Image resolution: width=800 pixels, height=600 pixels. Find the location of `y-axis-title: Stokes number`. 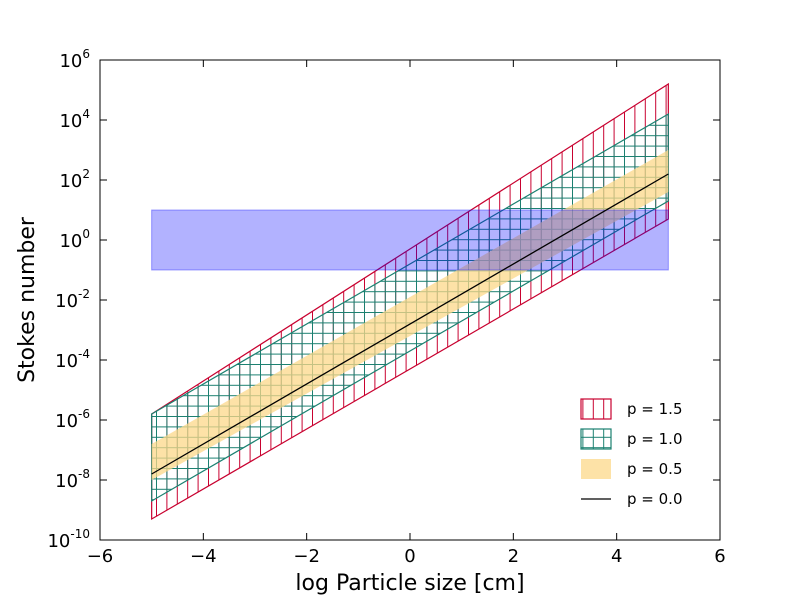

y-axis-title: Stokes number is located at coordinates (27, 299).